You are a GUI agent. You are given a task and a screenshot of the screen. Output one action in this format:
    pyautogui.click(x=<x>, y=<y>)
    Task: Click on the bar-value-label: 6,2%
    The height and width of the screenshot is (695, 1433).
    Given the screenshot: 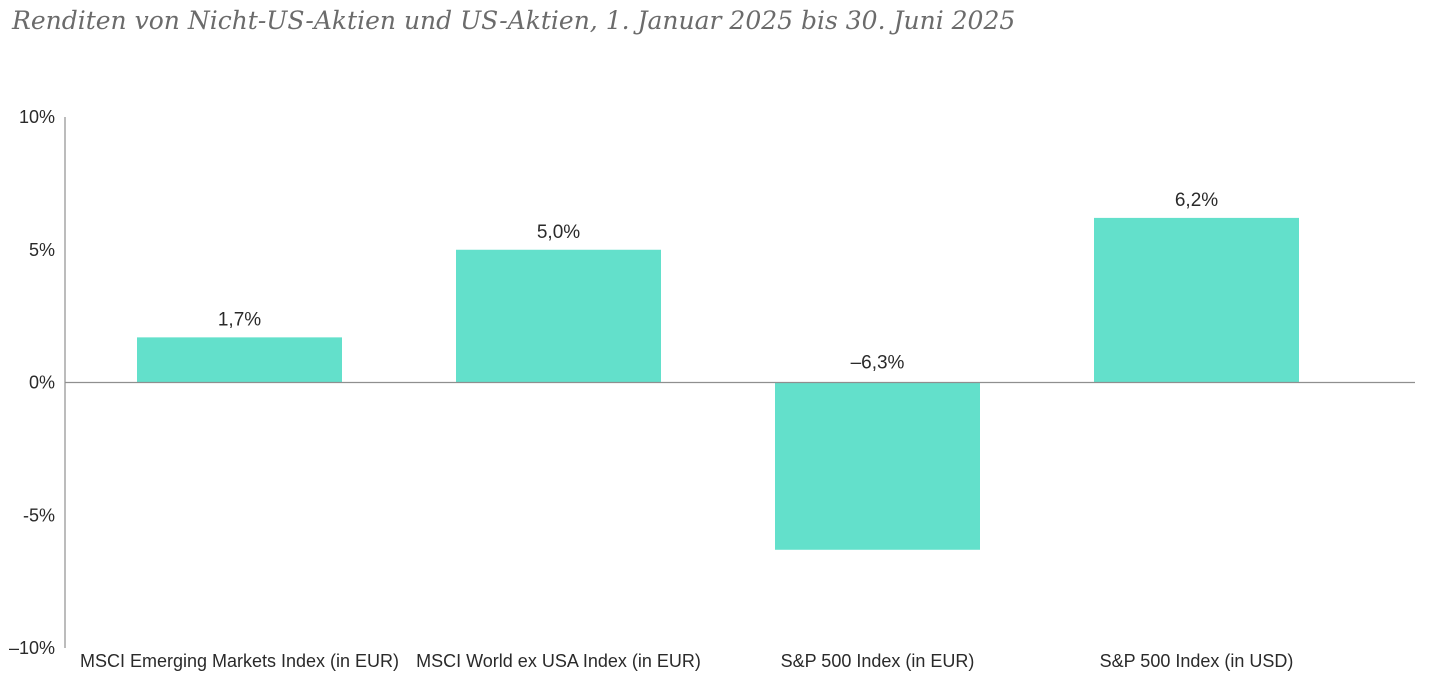 What is the action you would take?
    pyautogui.click(x=1196, y=200)
    